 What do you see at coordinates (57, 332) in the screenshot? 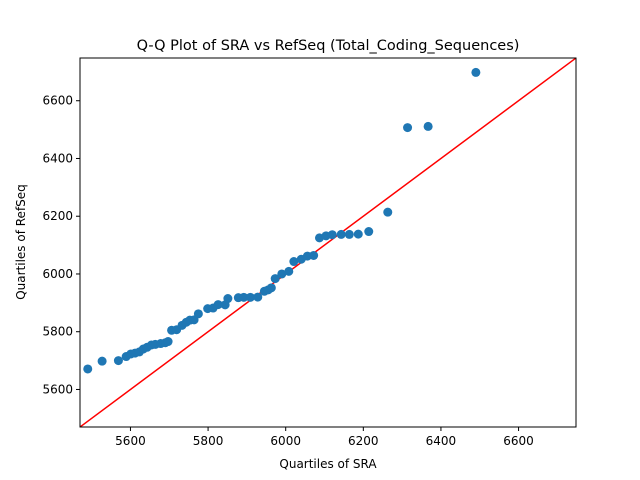
I see `y-tick-label: 5800` at bounding box center [57, 332].